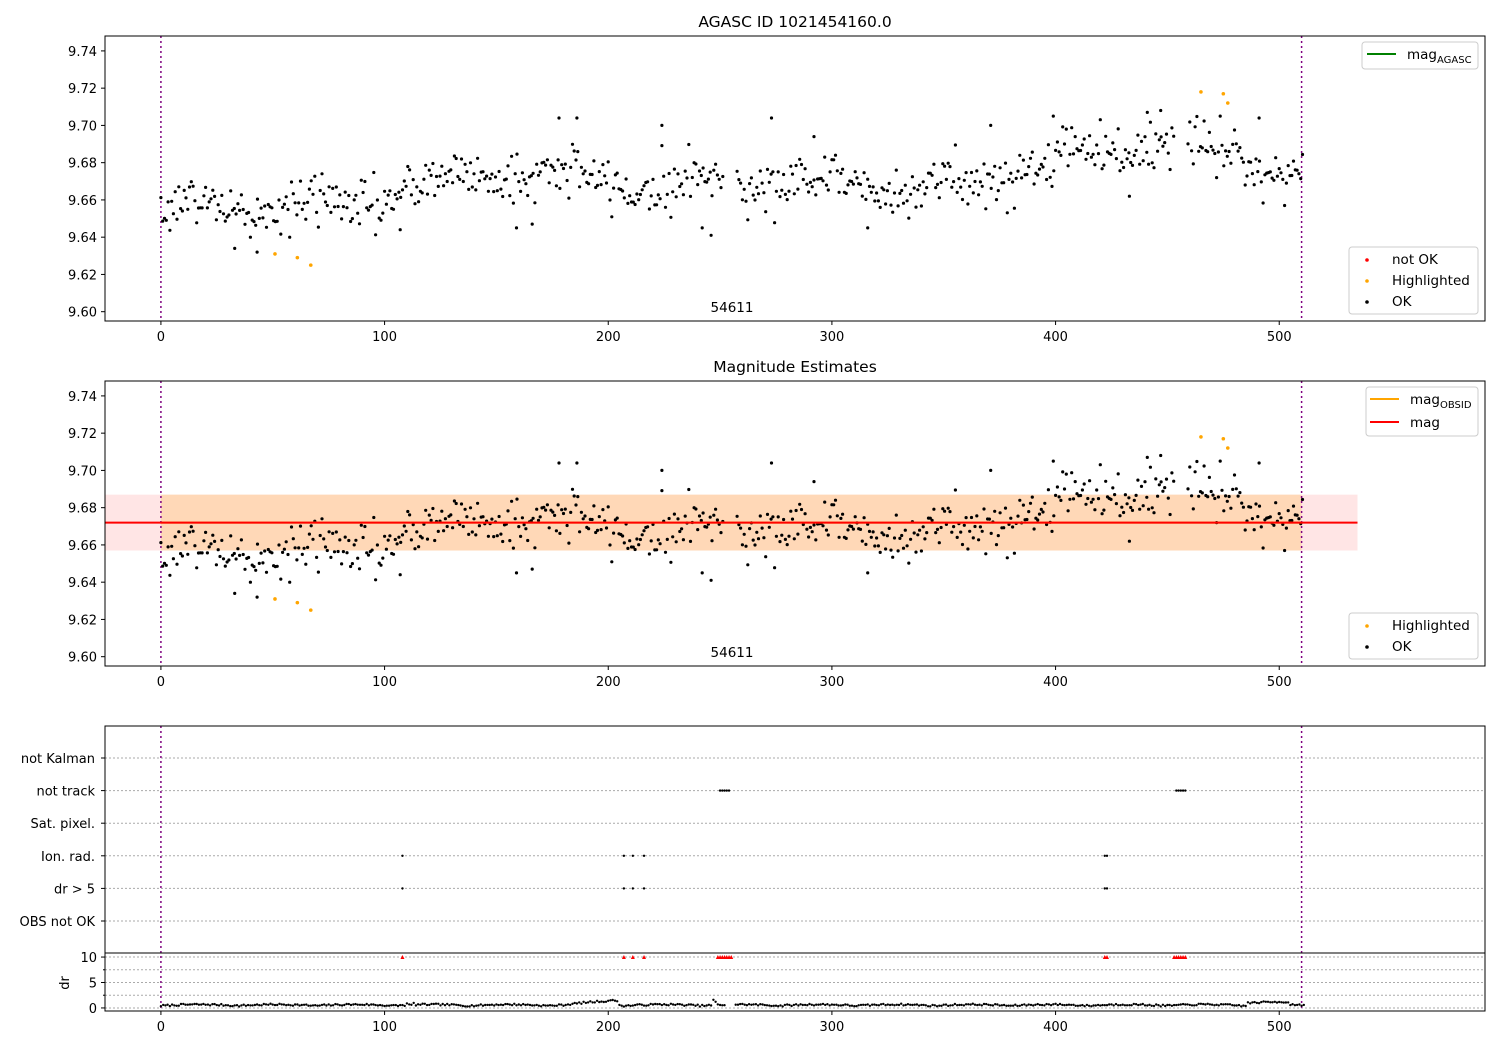 The height and width of the screenshot is (1050, 1500). What do you see at coordinates (82, 126) in the screenshot?
I see `y-tick-label: 9.70` at bounding box center [82, 126].